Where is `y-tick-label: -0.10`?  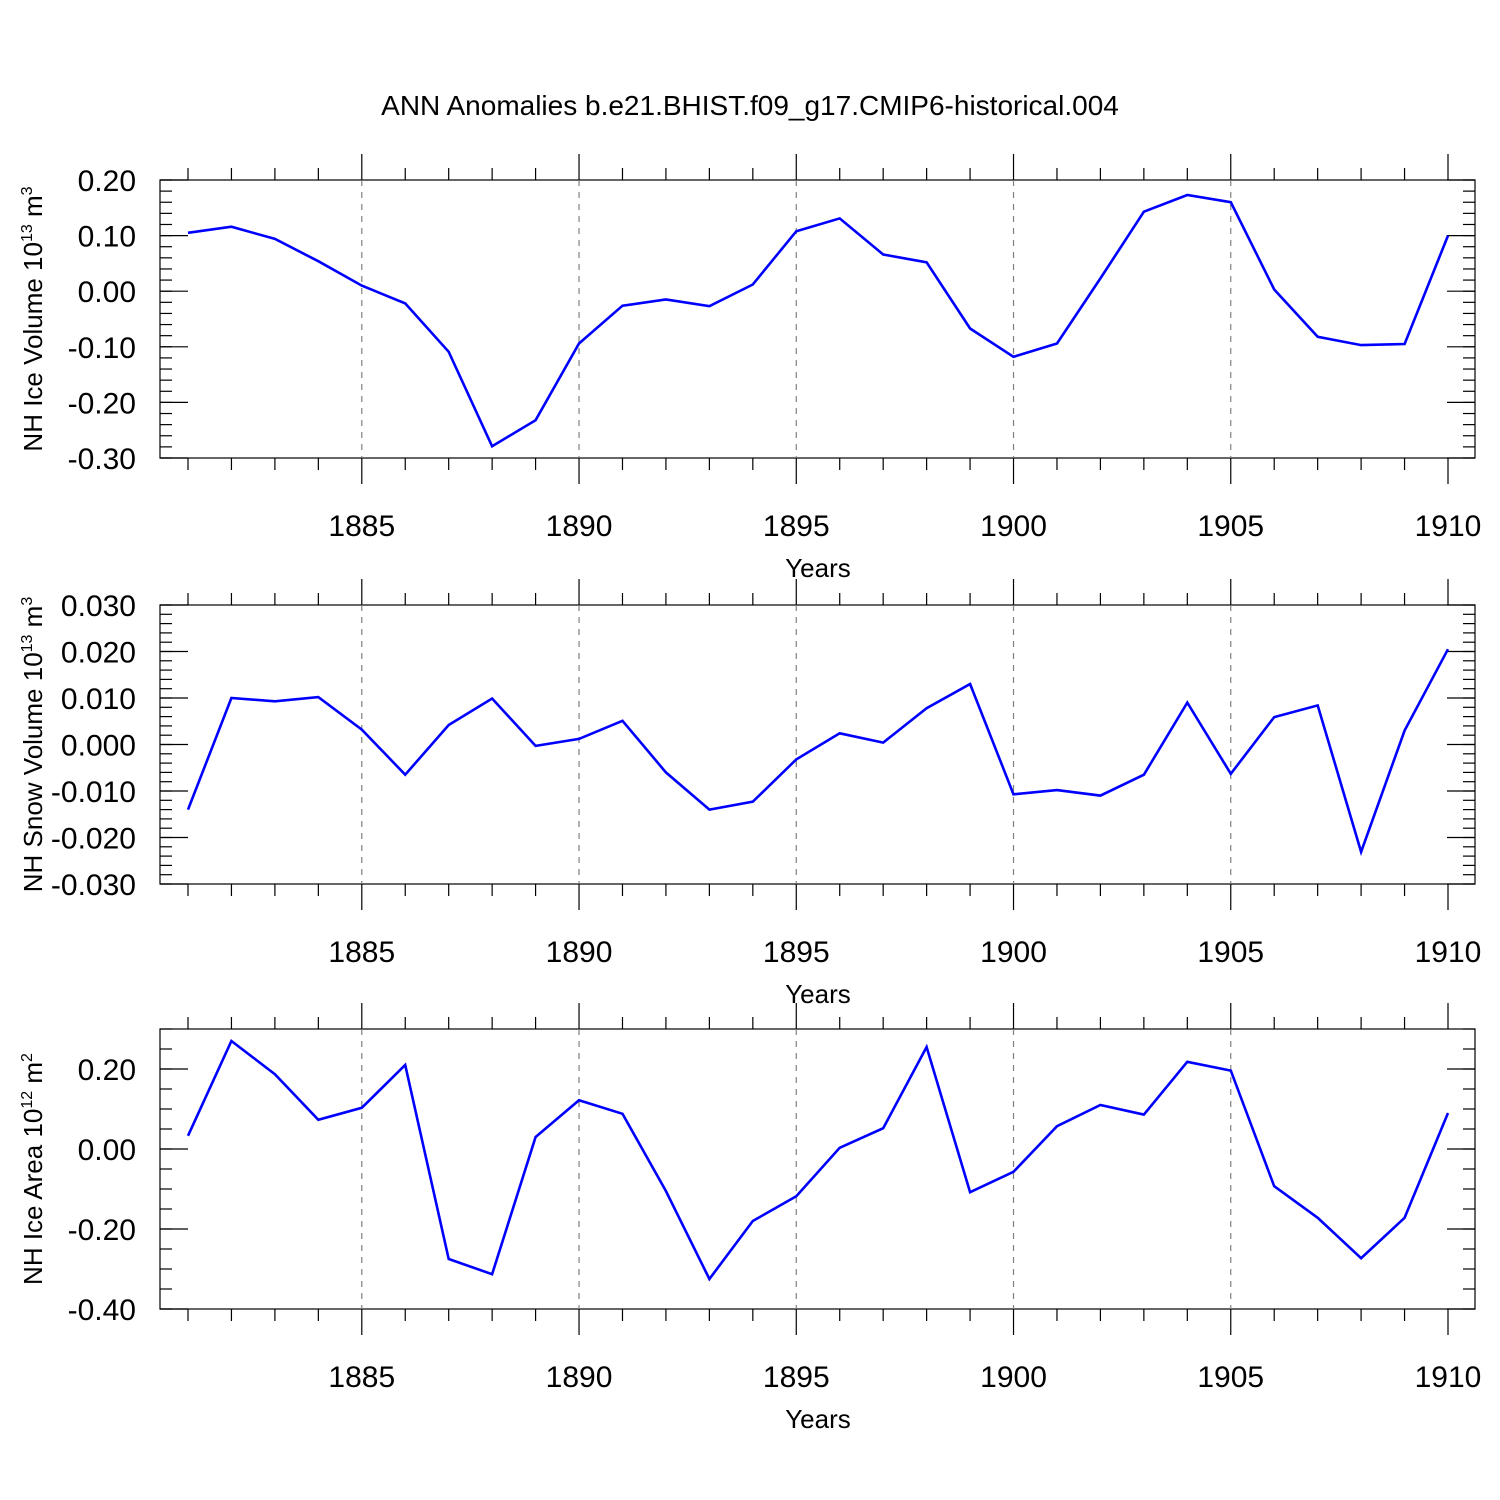
y-tick-label: -0.10 is located at coordinates (102, 348).